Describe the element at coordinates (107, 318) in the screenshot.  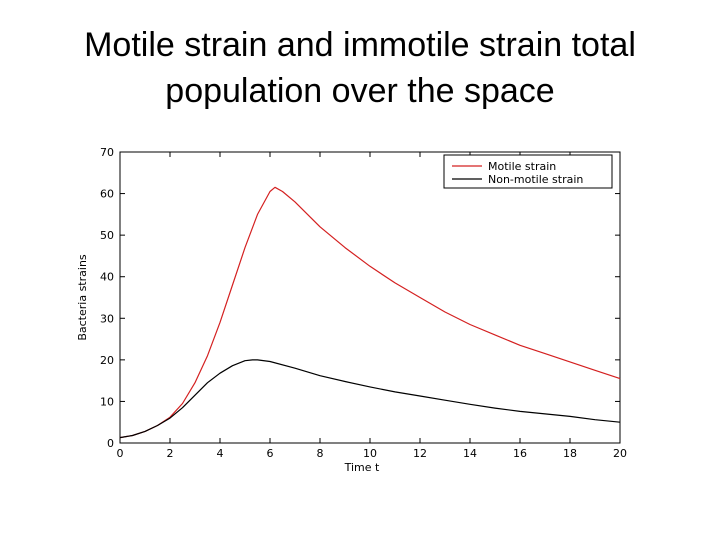
I see `y-tick-label: 30` at that location.